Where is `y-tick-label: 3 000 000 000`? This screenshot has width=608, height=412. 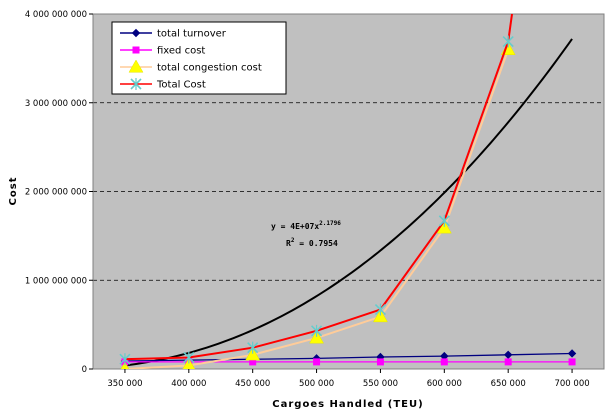
y-tick-label: 3 000 000 000 is located at coordinates (56, 104).